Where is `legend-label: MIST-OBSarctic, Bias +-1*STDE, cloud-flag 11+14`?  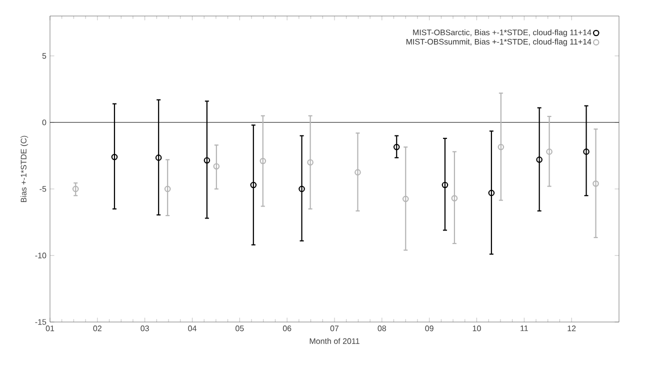 legend-label: MIST-OBSarctic, Bias +-1*STDE, cloud-flag 11+14 is located at coordinates (502, 33).